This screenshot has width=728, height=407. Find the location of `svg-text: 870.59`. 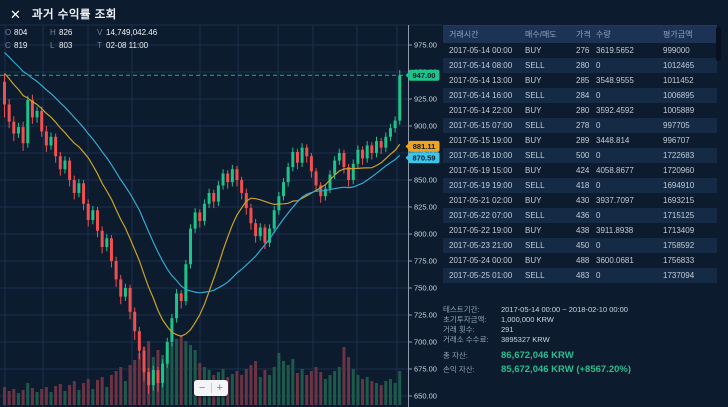

svg-text: 870.59 is located at coordinates (424, 158).